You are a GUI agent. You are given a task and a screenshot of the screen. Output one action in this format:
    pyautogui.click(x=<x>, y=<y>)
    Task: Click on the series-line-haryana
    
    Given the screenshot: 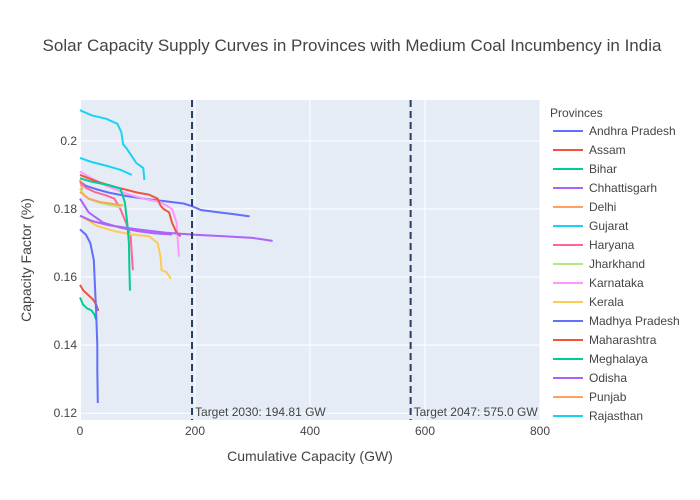 What is the action you would take?
    pyautogui.click(x=106, y=226)
    